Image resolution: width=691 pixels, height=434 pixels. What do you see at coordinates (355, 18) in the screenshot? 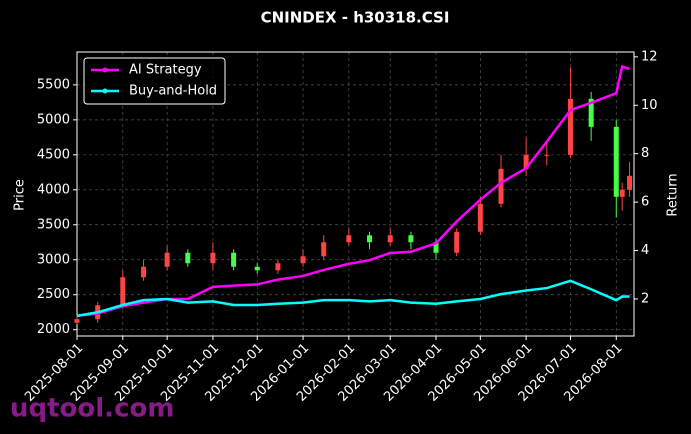
I see `chart-title: CNINDEX - h30318.CSI` at bounding box center [355, 18].